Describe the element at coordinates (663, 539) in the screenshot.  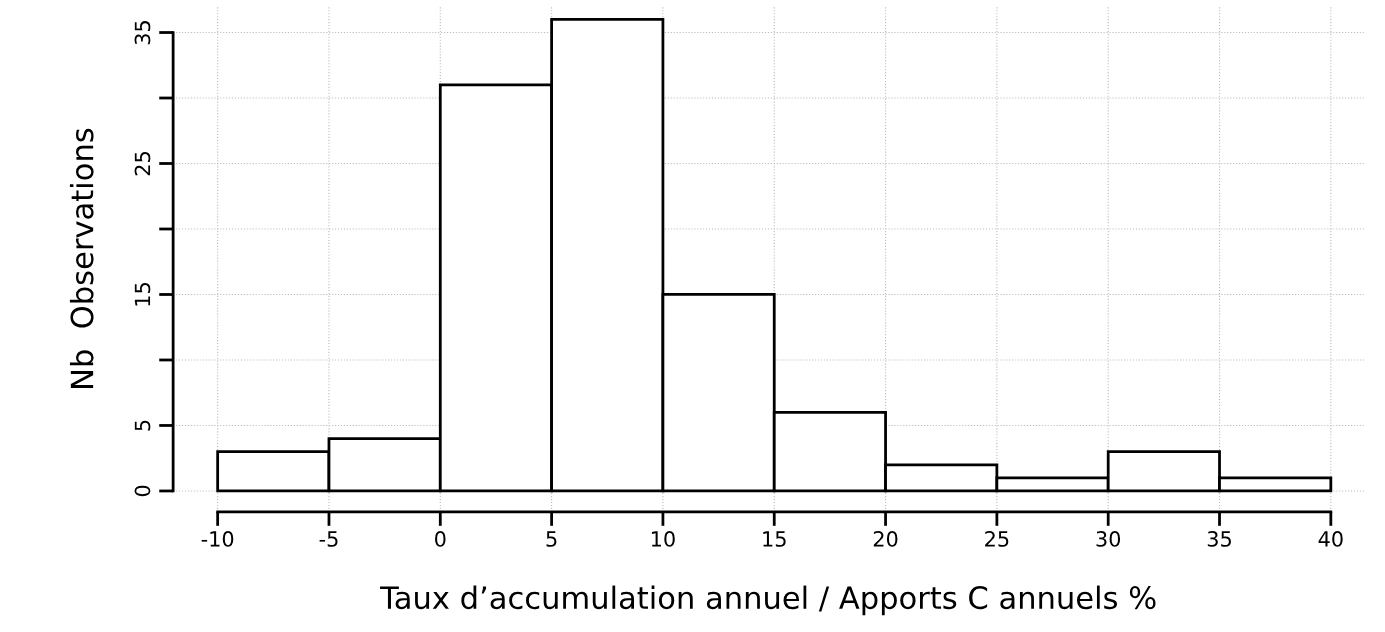
I see `x-tick-label: 10` at that location.